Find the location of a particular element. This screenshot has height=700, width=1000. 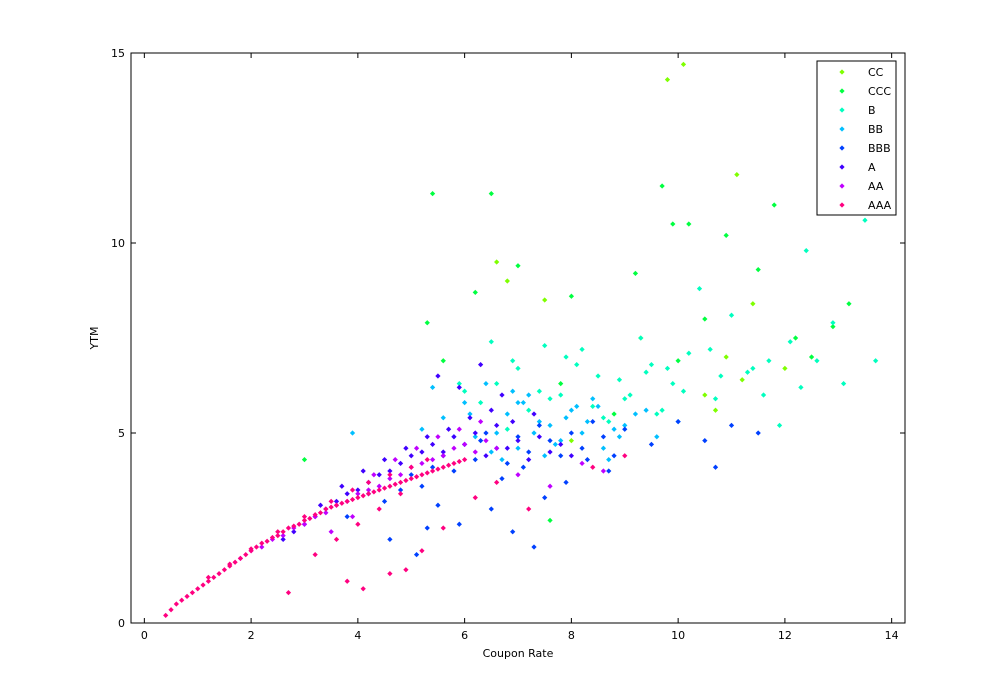

x-tick-label: 8 is located at coordinates (571, 635).